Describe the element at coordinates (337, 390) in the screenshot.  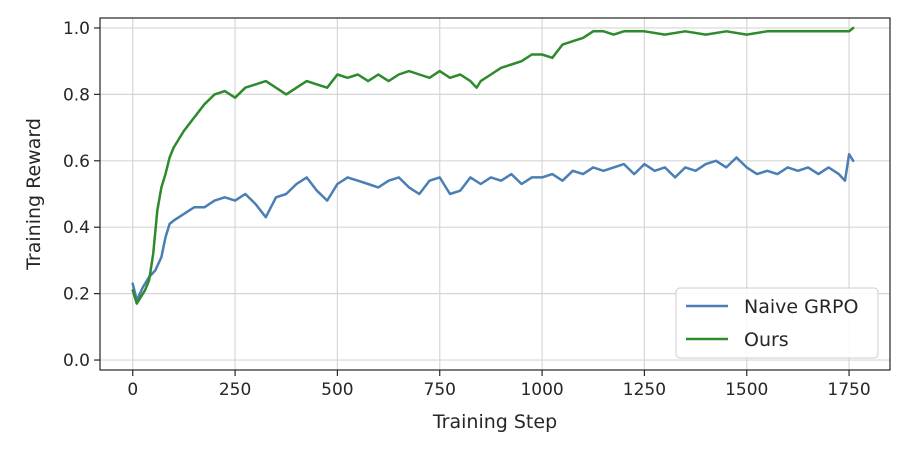
I see `x-tick-label: 500` at that location.